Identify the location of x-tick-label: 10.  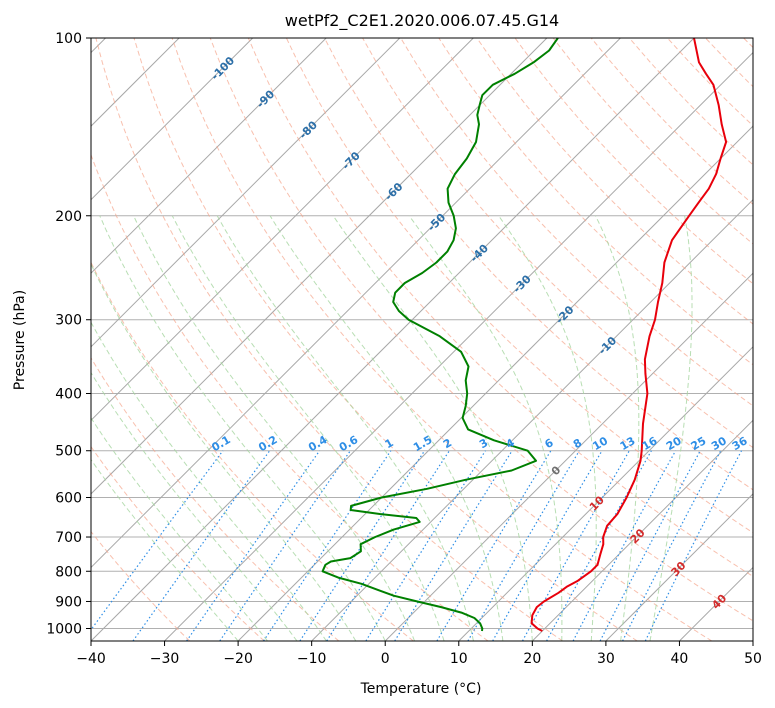
(459, 659).